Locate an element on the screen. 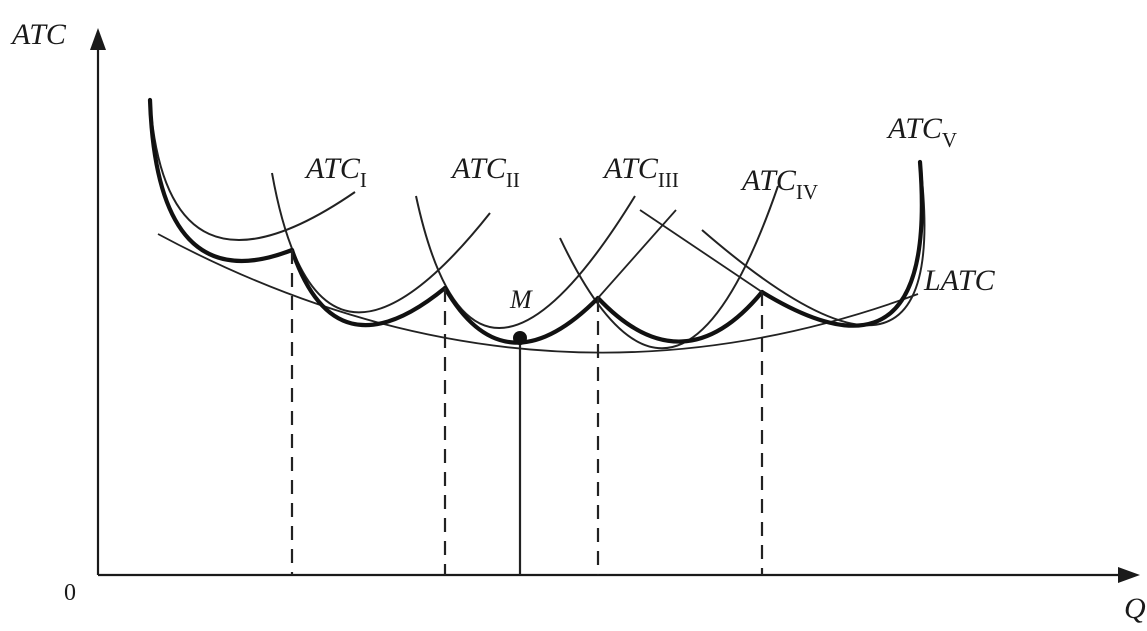 This screenshot has width=1147, height=631. x-axis-arrow is located at coordinates (1129, 575).